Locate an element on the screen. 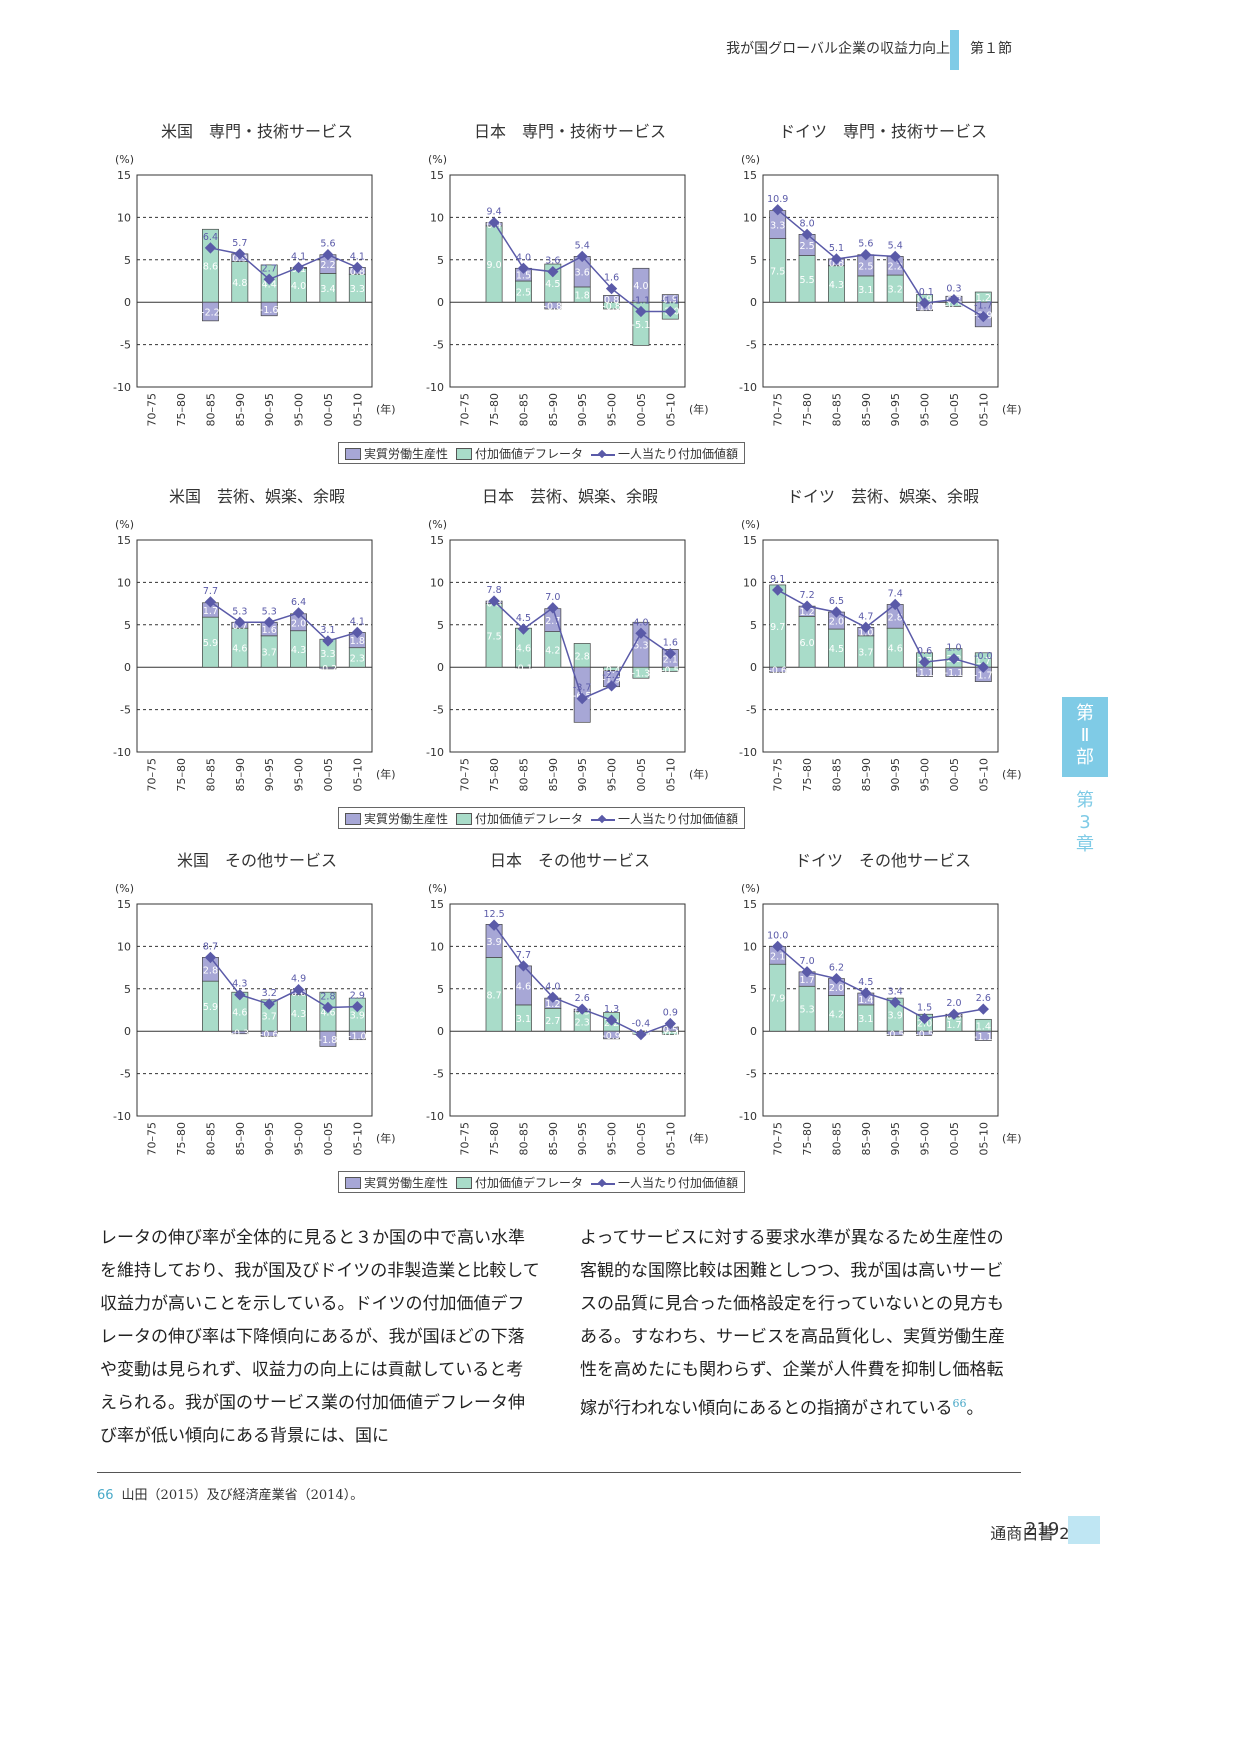 The height and width of the screenshot is (1754, 1241). data-label-productivity: 3.9 is located at coordinates (494, 942).